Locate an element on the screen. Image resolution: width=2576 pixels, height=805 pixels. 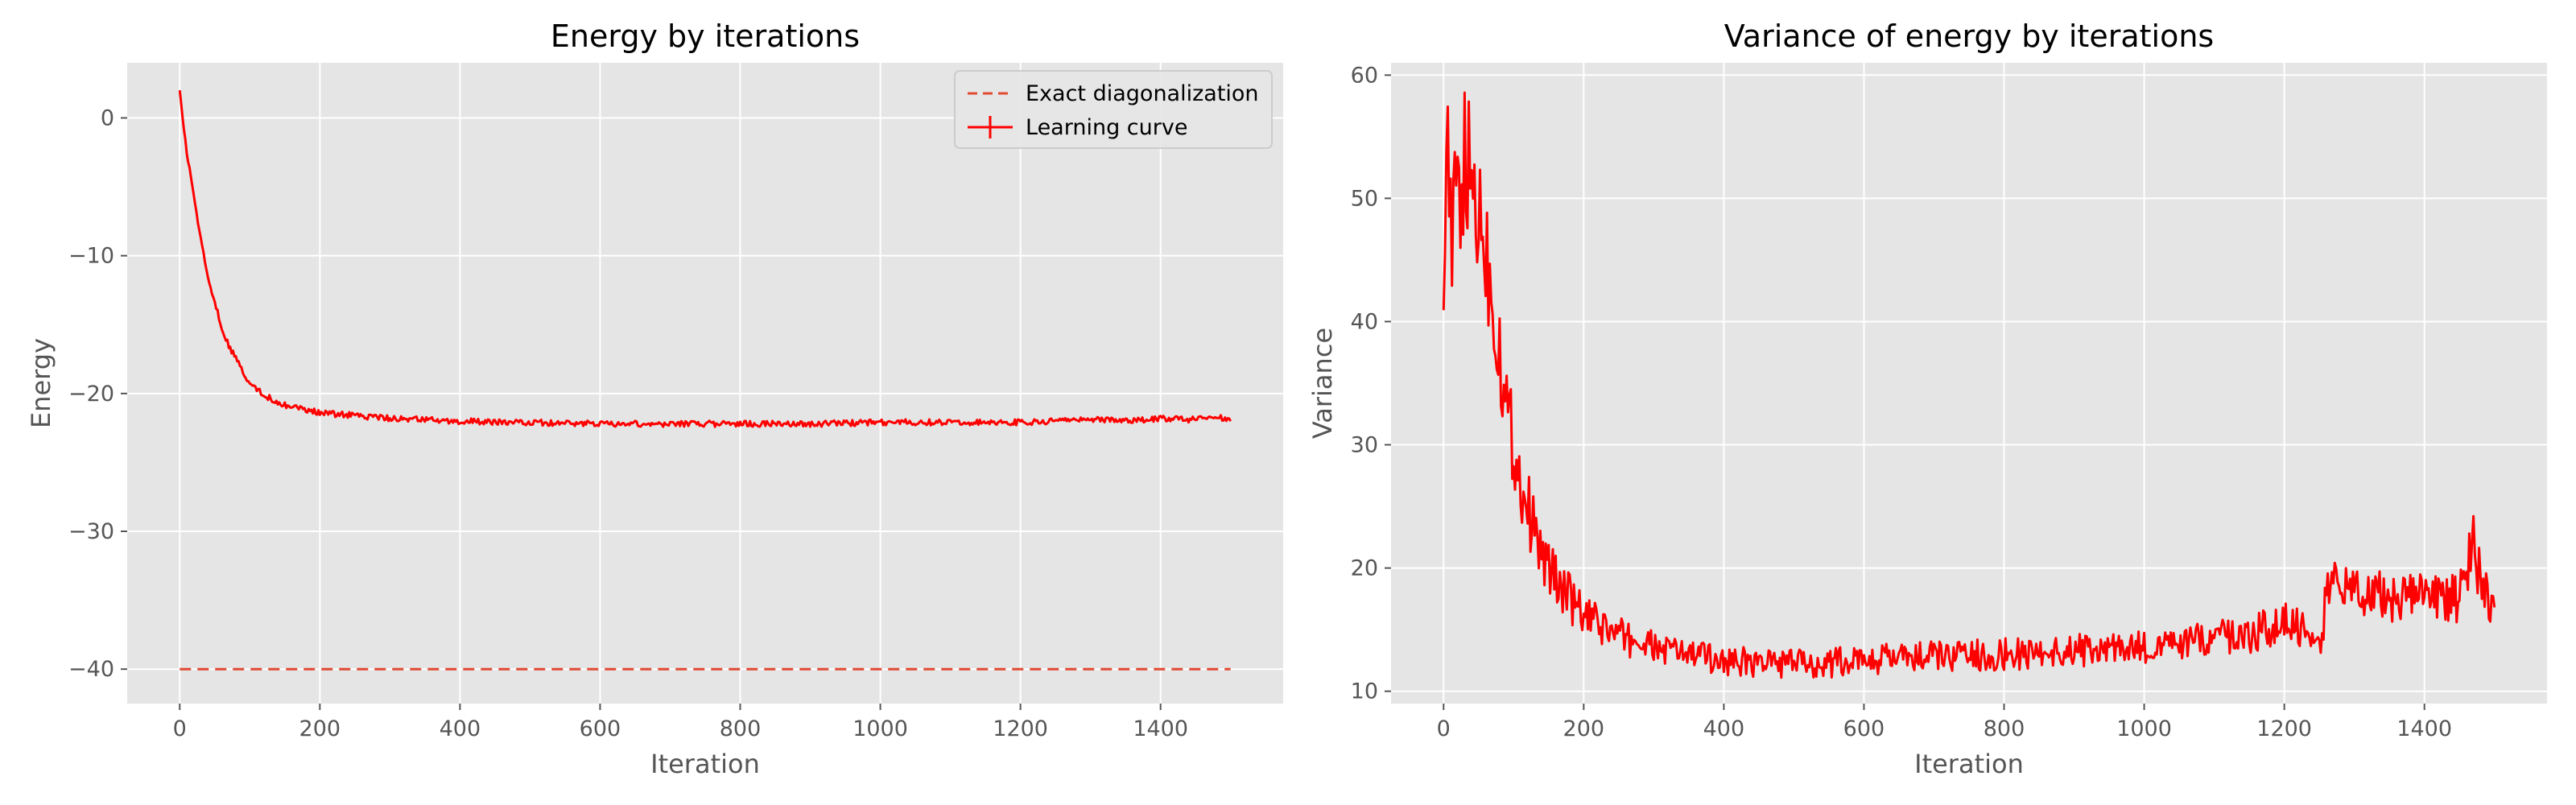
y-tick-label: 50 is located at coordinates (1364, 198).